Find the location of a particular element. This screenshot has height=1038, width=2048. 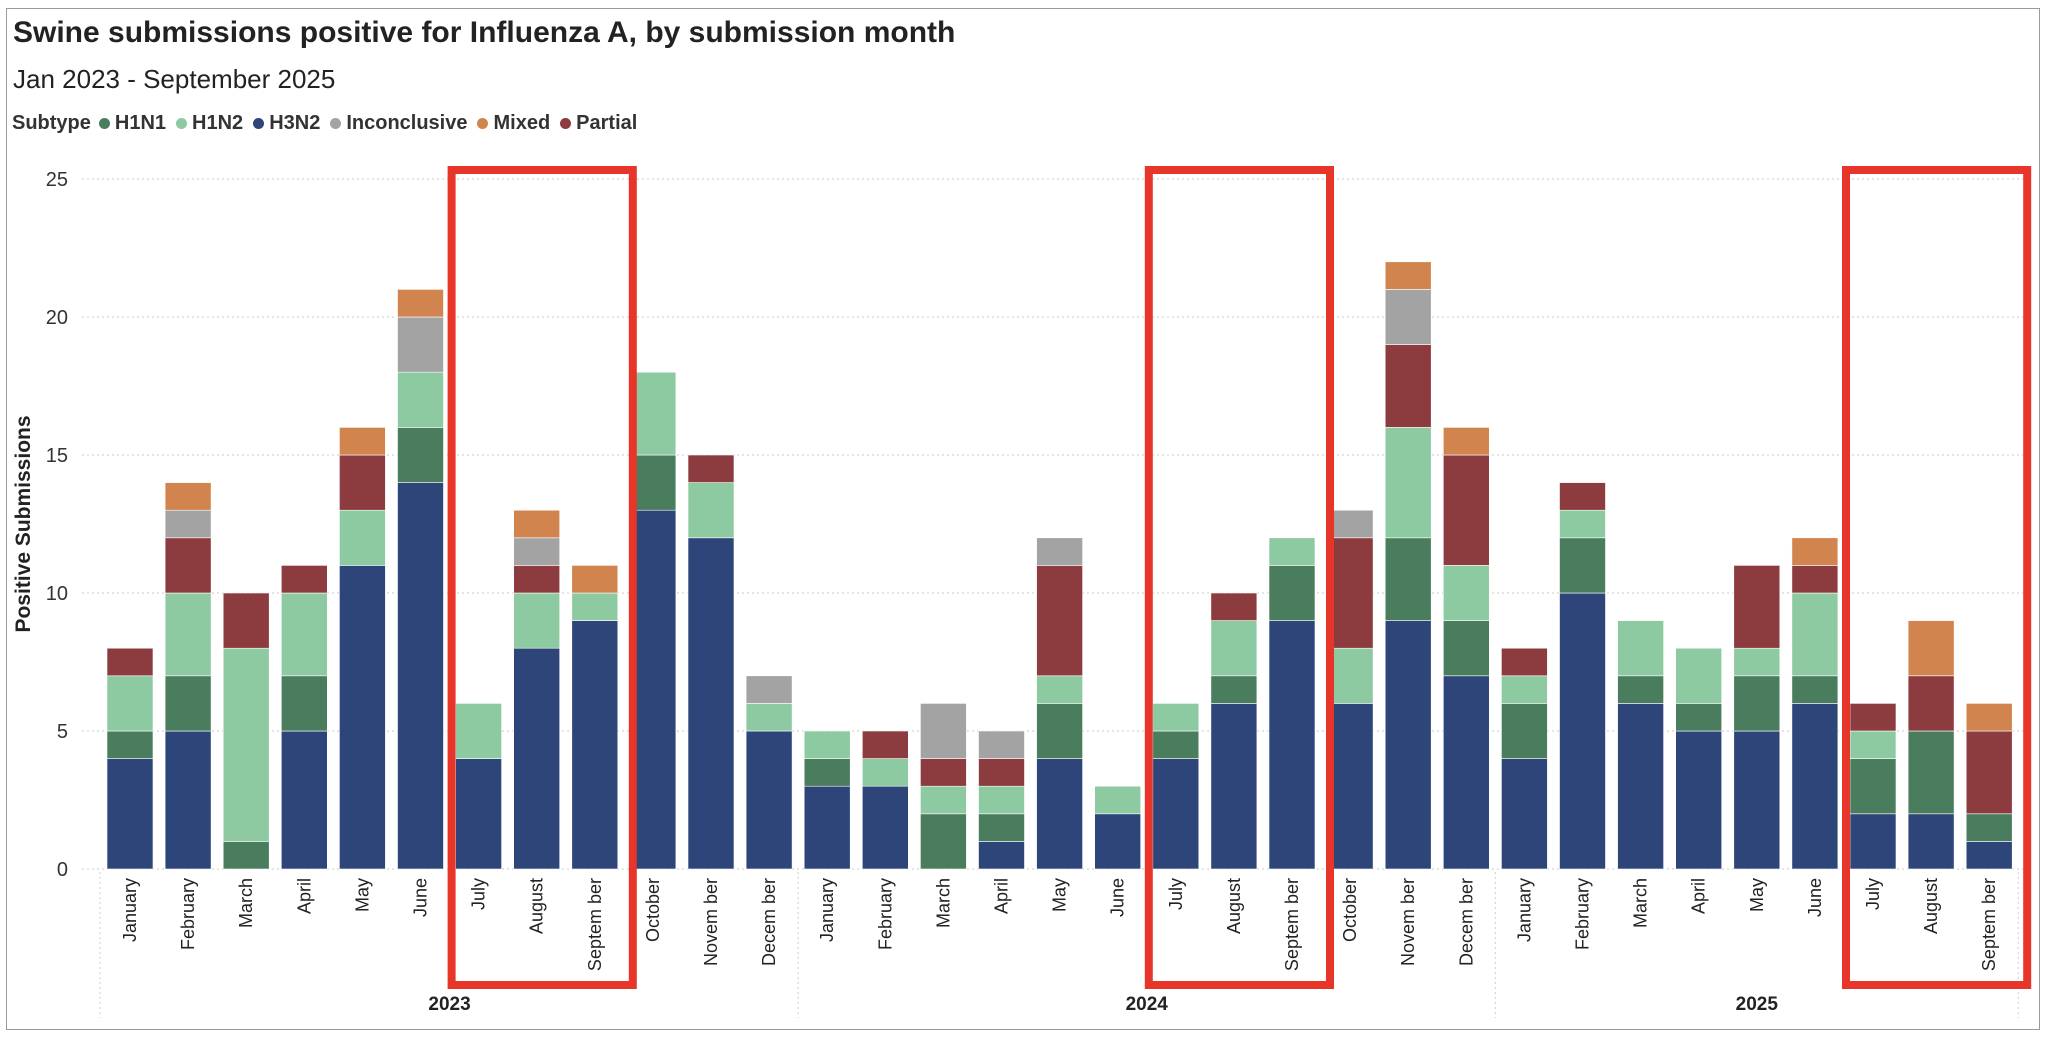

x-tick-label: Decem ber is located at coordinates (769, 922).